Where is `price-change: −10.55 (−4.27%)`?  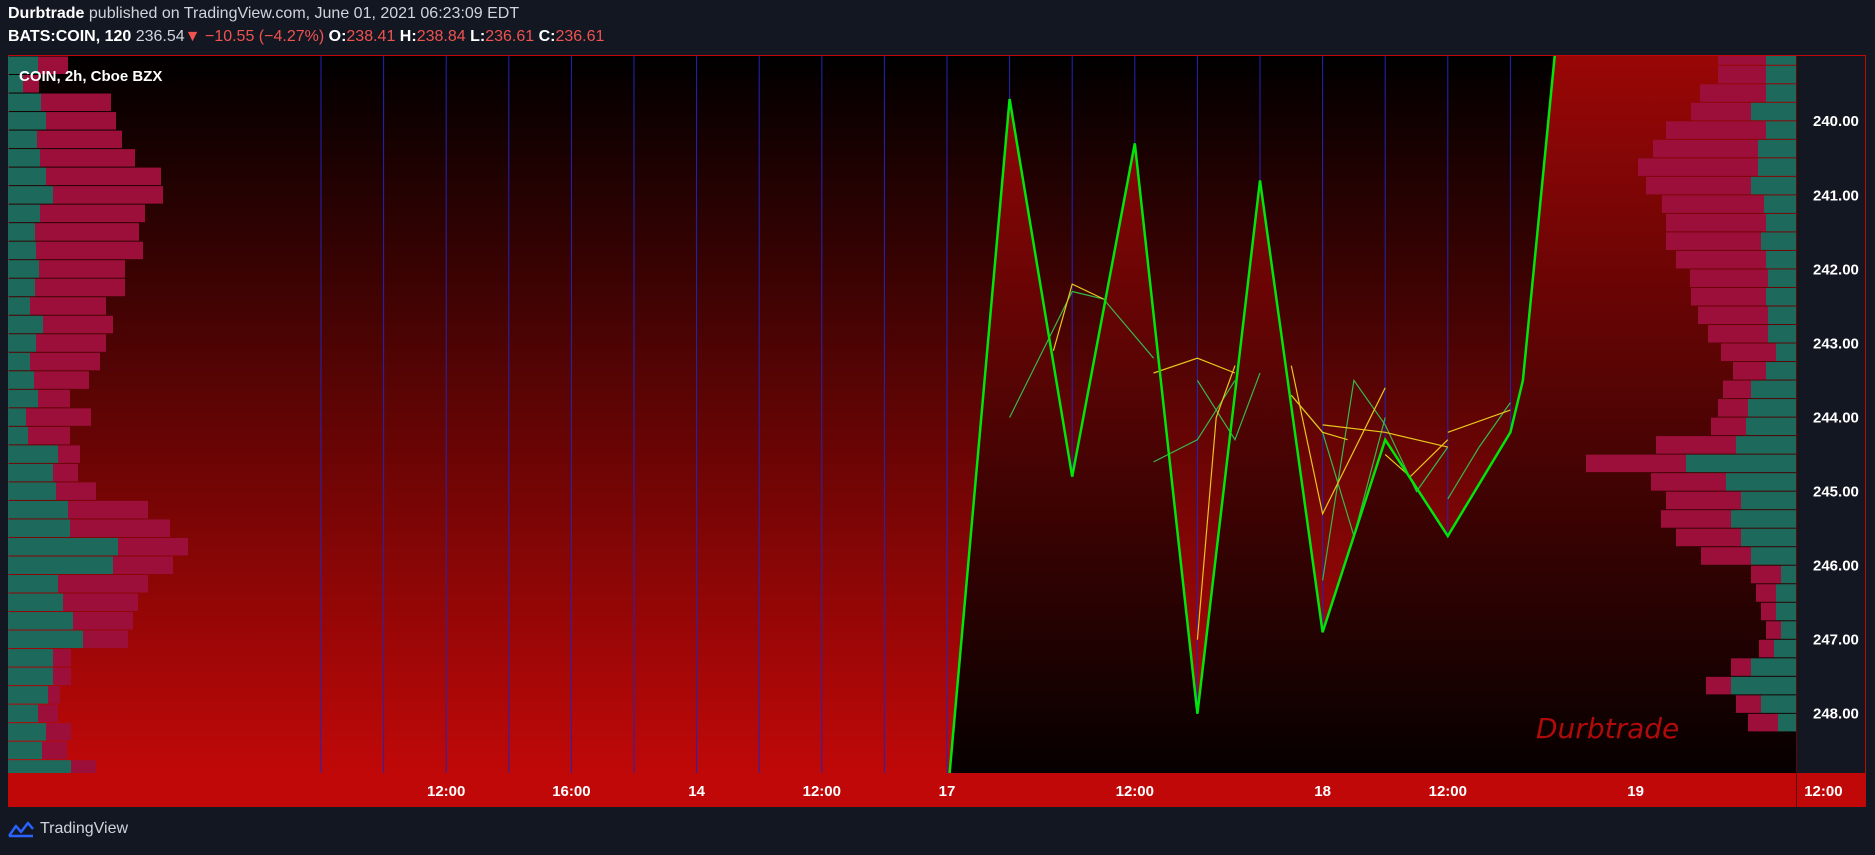 price-change: −10.55 (−4.27%) is located at coordinates (264, 36).